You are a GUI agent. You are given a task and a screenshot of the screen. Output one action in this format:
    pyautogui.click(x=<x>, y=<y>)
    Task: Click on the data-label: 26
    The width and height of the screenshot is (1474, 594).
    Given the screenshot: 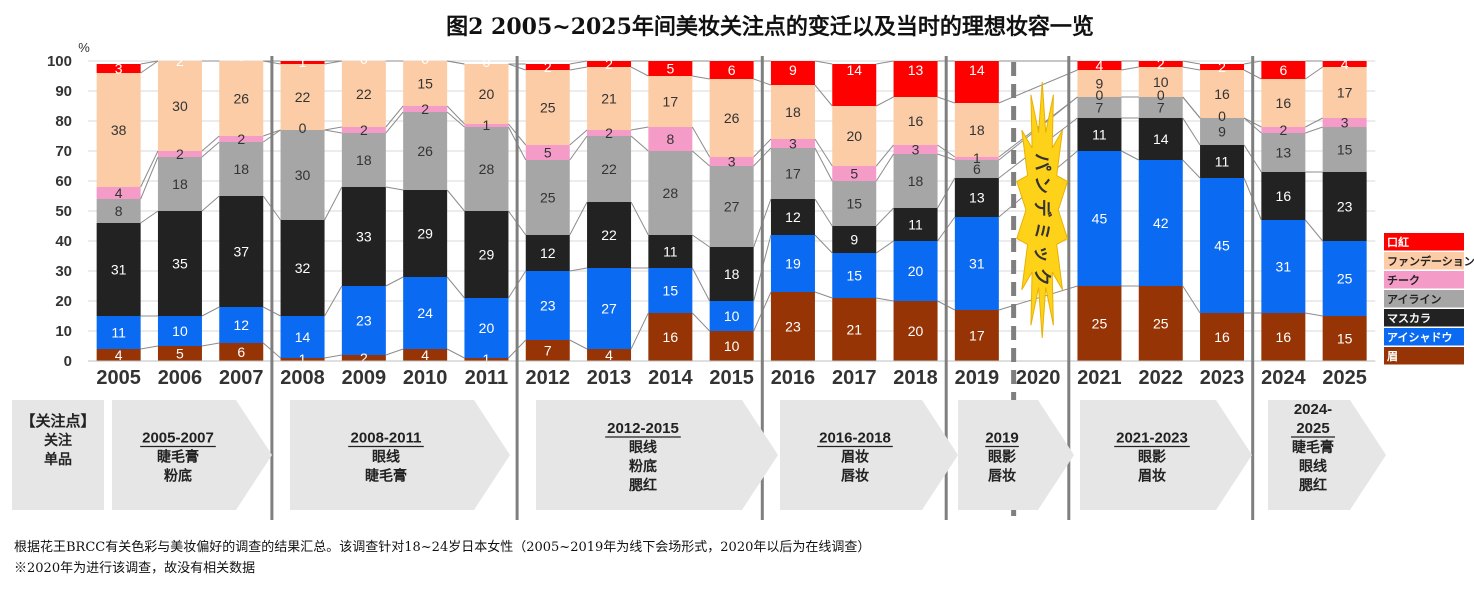 What is the action you would take?
    pyautogui.click(x=425, y=151)
    